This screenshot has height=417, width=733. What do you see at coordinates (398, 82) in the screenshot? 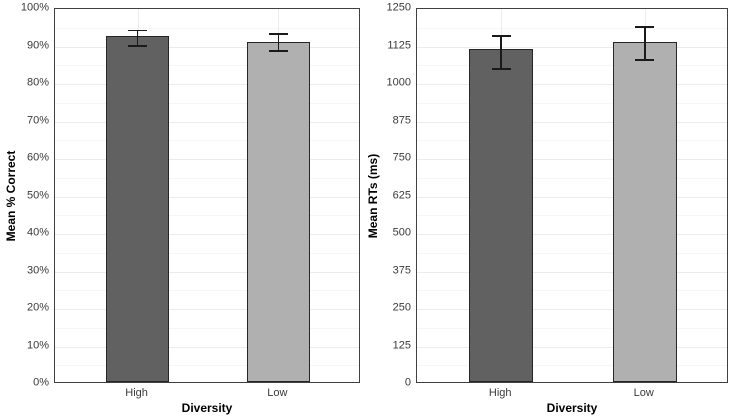
I see `y-tick-label: 1000` at bounding box center [398, 82].